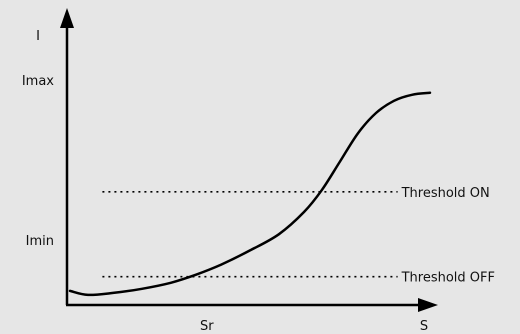 Image resolution: width=520 pixels, height=334 pixels. I want to click on threshold-off-label: Threshold OFF, so click(448, 278).